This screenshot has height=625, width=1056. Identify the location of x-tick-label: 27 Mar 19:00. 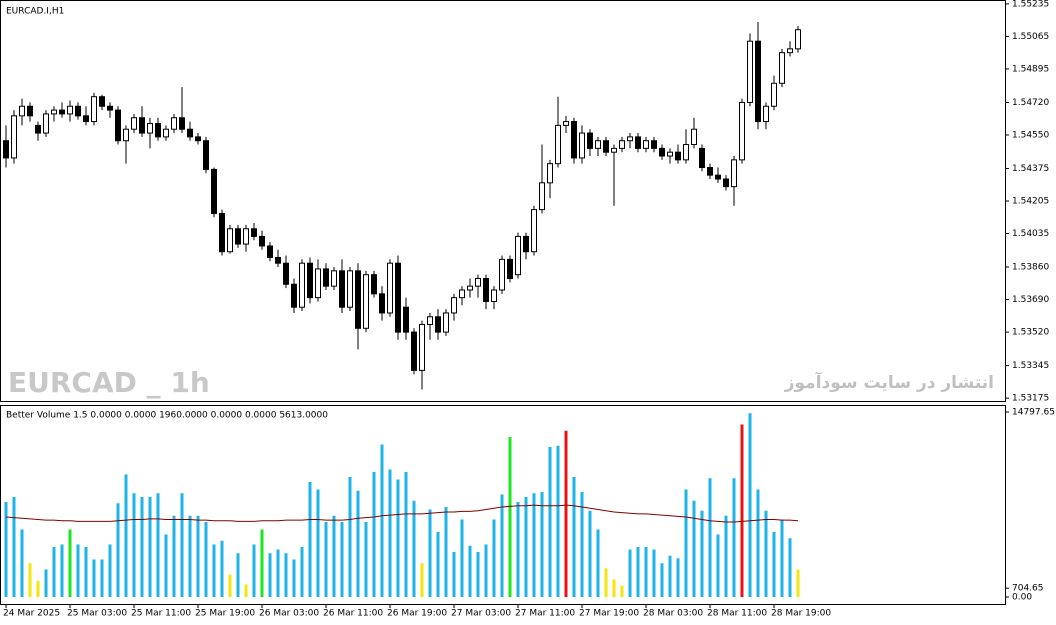
(609, 614).